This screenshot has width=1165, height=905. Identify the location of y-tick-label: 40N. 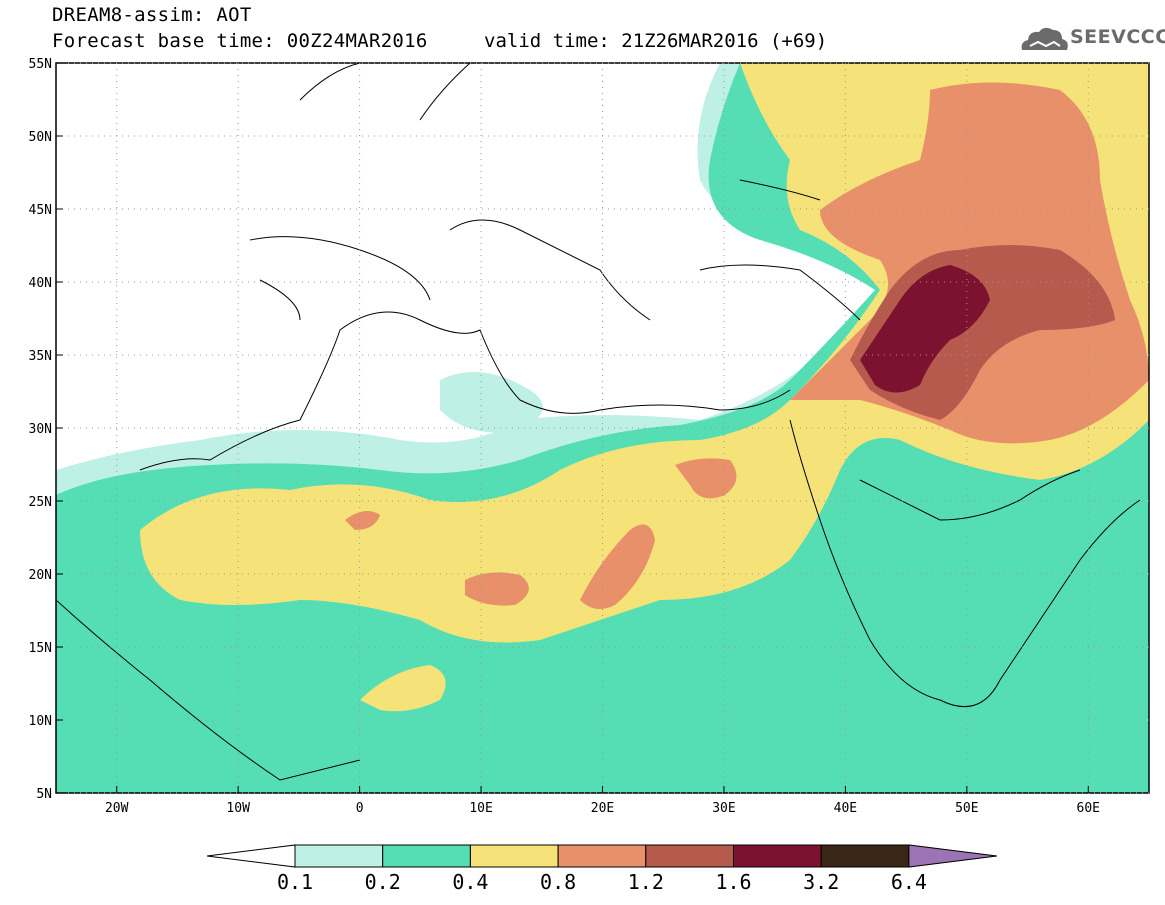
(40, 283).